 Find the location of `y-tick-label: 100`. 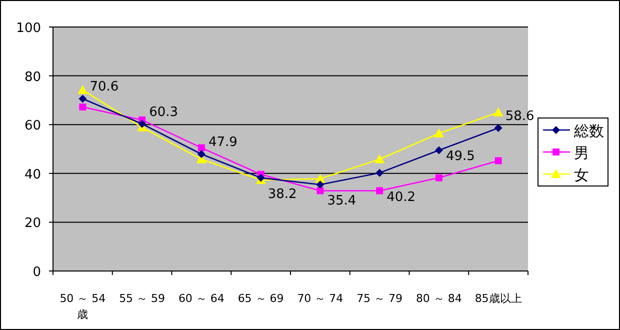

y-tick-label: 100 is located at coordinates (28, 28).